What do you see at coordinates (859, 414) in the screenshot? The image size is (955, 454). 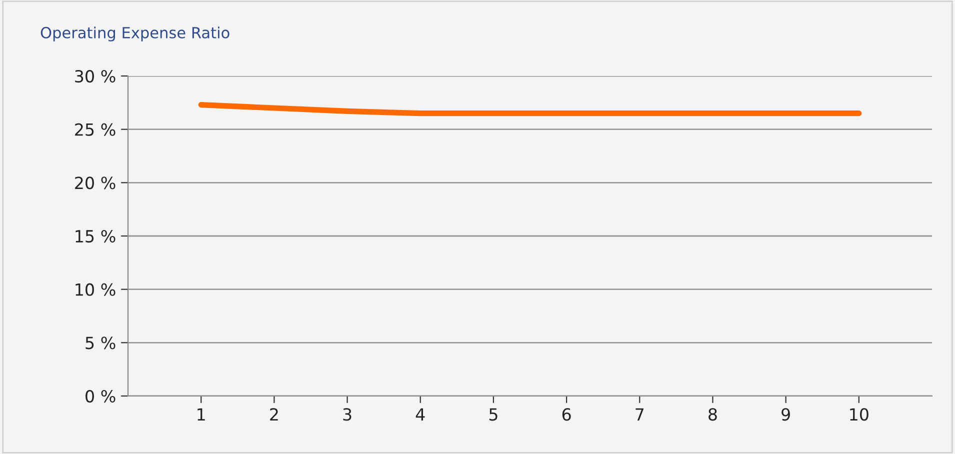 I see `x-tick-label: 10` at bounding box center [859, 414].